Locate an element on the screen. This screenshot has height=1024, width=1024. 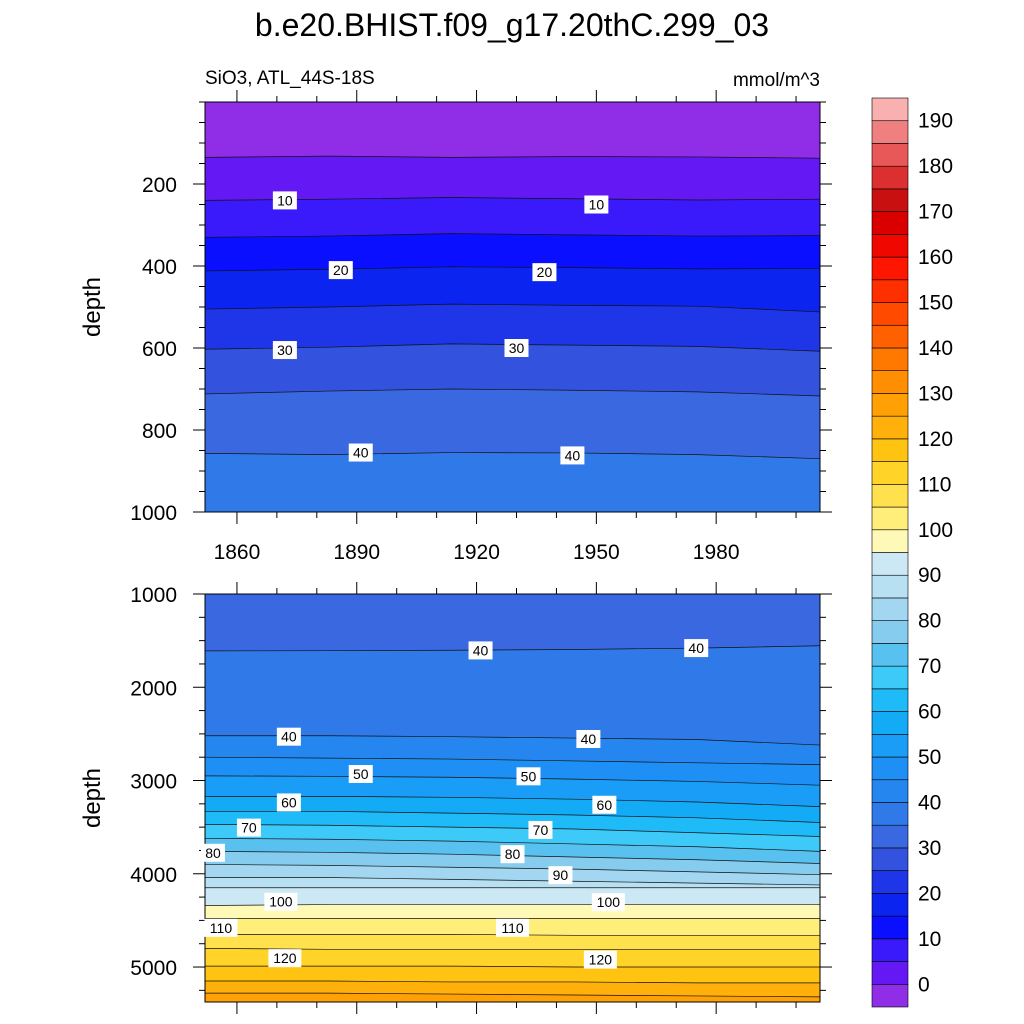
colorbar-label: 140 is located at coordinates (935, 348).